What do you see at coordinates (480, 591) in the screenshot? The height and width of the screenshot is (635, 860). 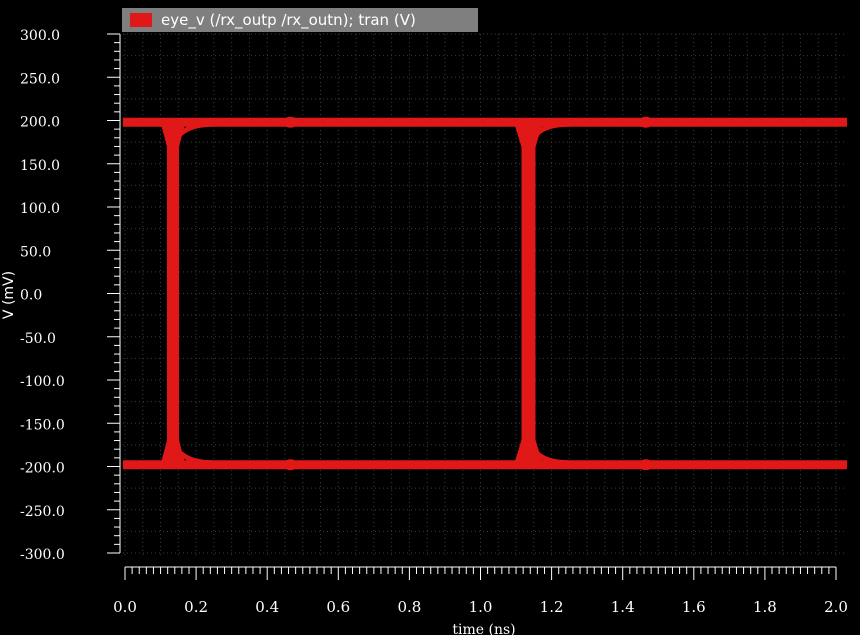 I see `x-axis: 0.0 0.2 0.4 0.6 0.8 1.0 1.2 1.4 1.6 1.8 2.0` at bounding box center [480, 591].